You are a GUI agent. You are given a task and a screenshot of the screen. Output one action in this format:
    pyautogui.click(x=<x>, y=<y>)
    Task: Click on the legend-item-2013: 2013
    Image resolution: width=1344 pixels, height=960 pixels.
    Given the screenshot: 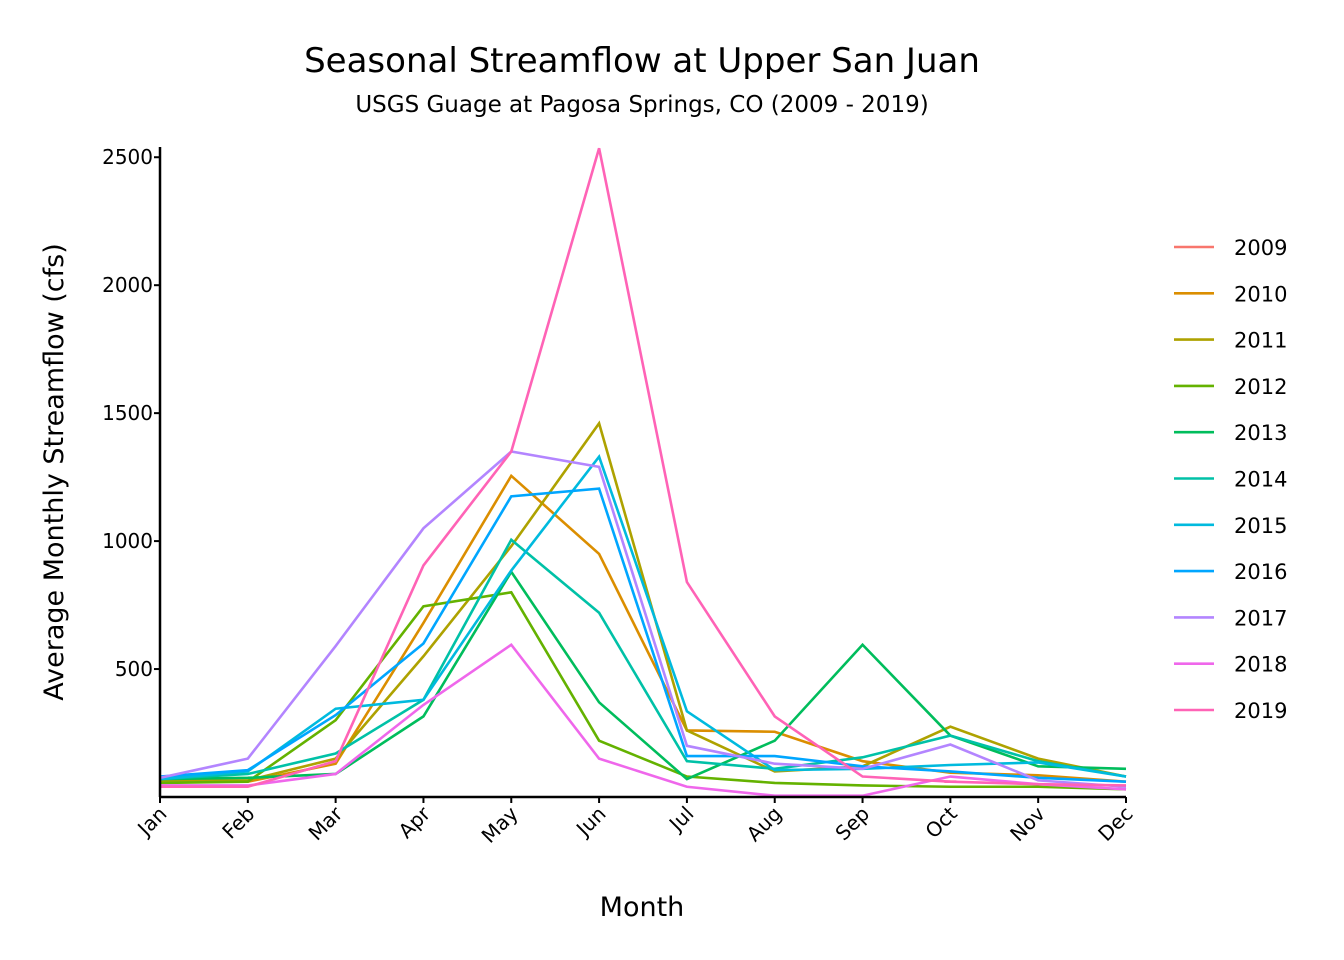 What is the action you would take?
    pyautogui.click(x=1230, y=433)
    